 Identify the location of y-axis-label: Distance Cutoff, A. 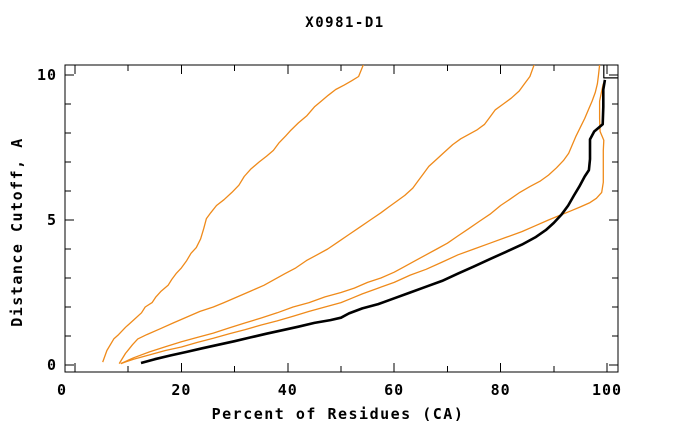
(17, 232).